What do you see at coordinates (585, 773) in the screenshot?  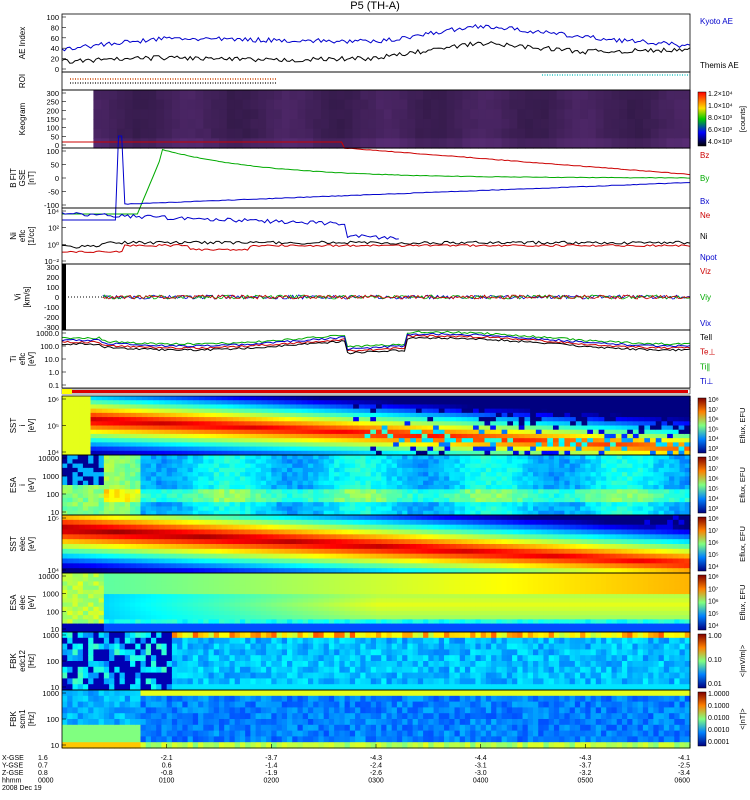 I see `xaxis-tick-label: -3.2` at bounding box center [585, 773].